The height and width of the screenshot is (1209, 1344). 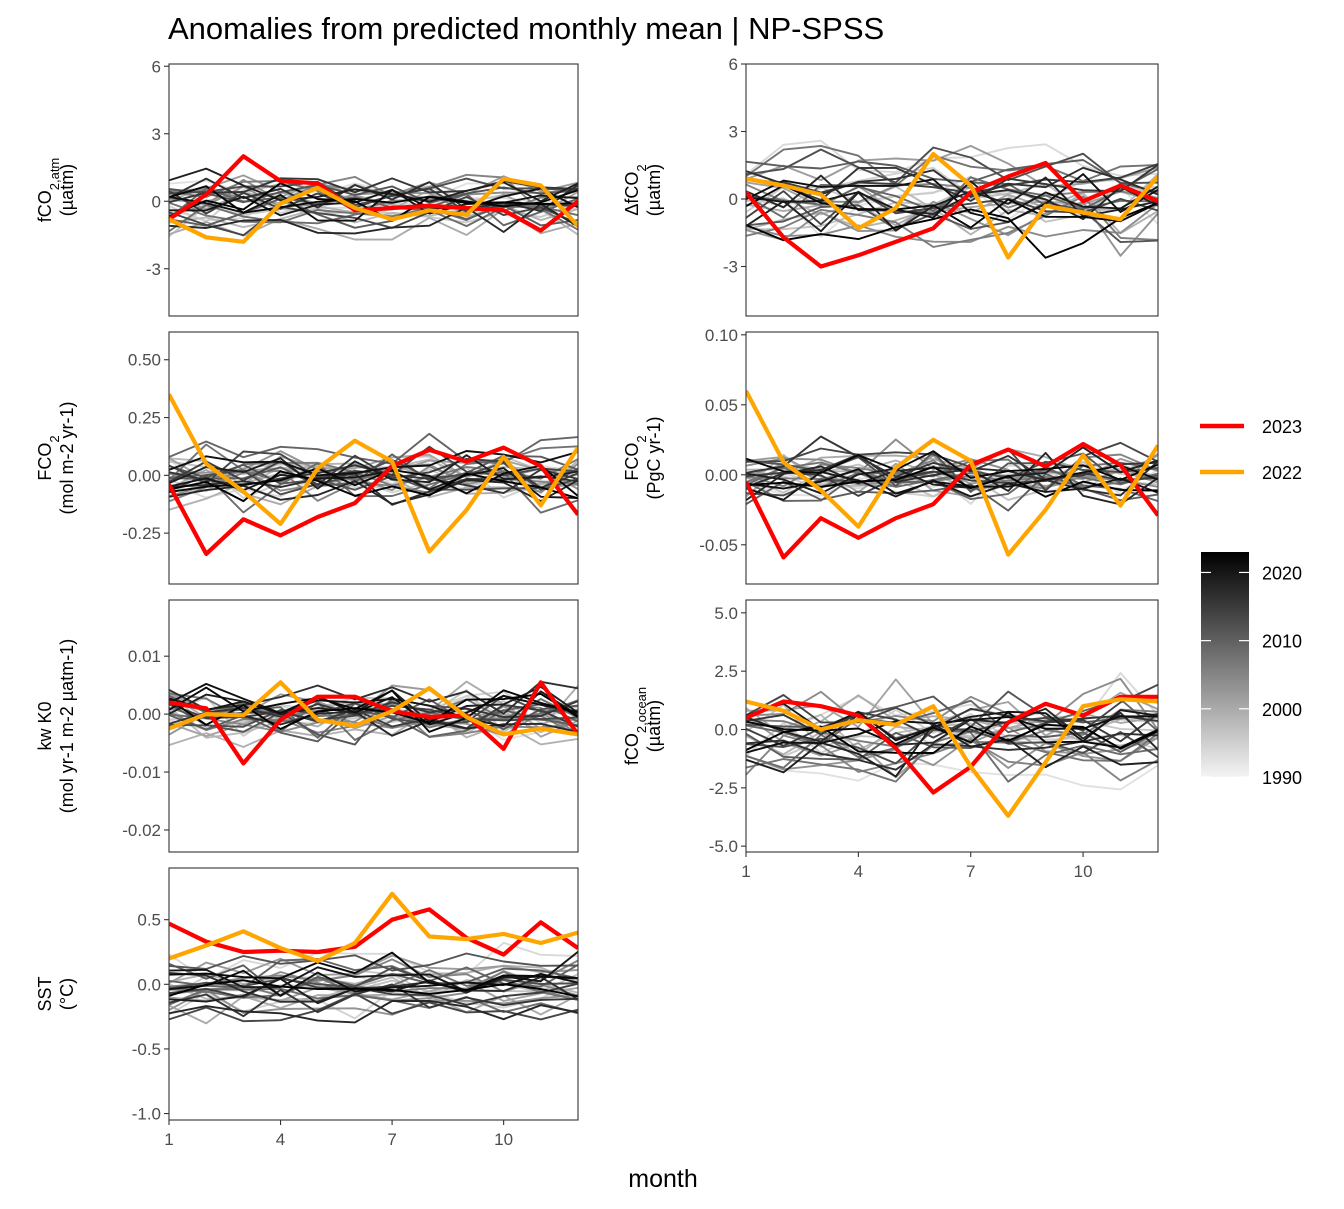 What do you see at coordinates (733, 132) in the screenshot?
I see `y-tick-label: 3` at bounding box center [733, 132].